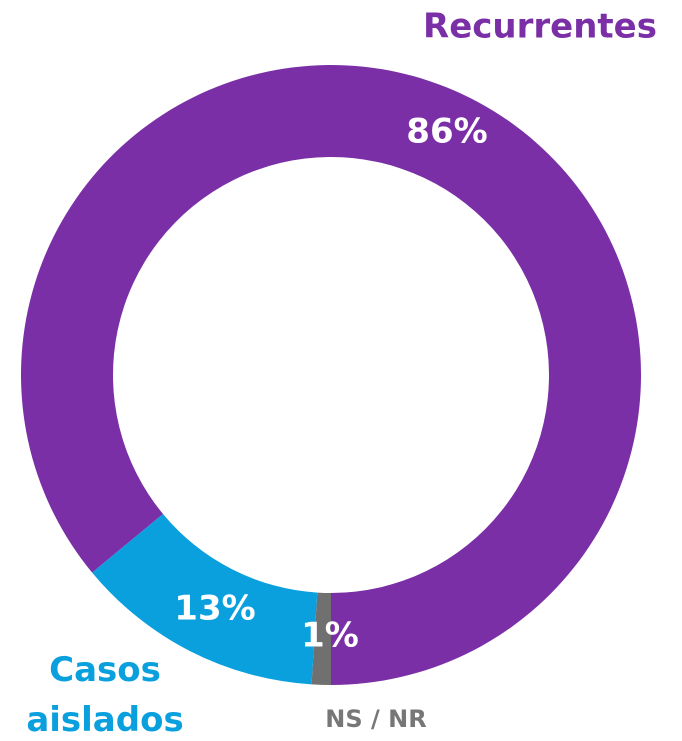 Image resolution: width=682 pixels, height=741 pixels. I want to click on legend-label: NS / NR, so click(375, 719).